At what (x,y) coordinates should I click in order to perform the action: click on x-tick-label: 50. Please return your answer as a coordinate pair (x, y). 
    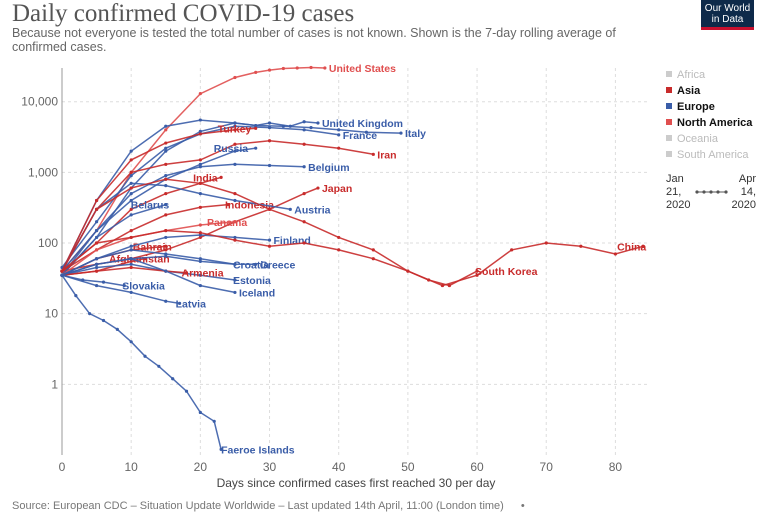
    Looking at the image, I should click on (408, 467).